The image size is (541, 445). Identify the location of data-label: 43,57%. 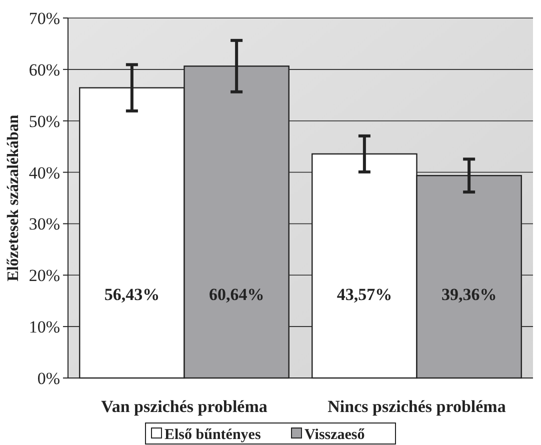
(364, 294).